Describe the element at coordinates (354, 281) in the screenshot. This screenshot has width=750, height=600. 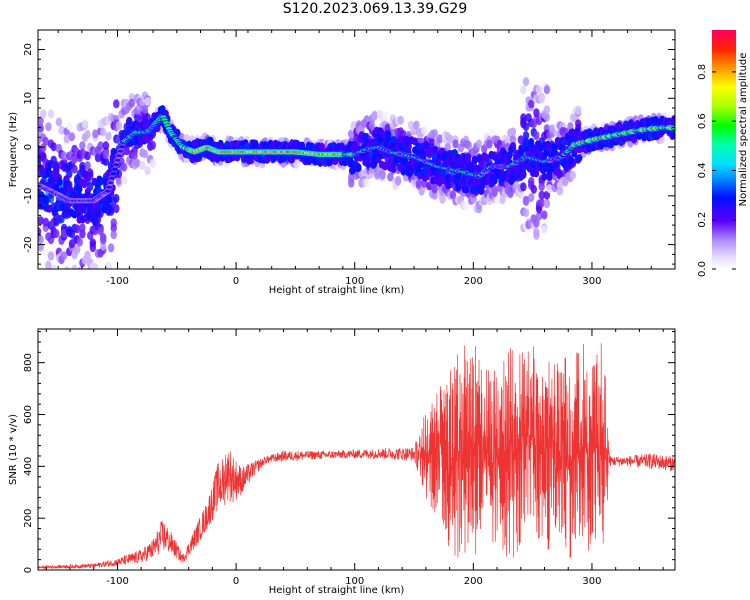
I see `x-tick-label: 100` at that location.